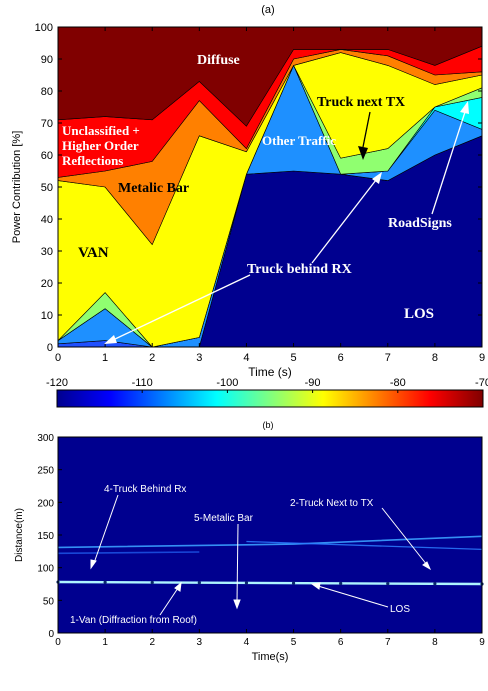  What do you see at coordinates (246, 358) in the screenshot?
I see `x-tick-label-a-4: 4` at bounding box center [246, 358].